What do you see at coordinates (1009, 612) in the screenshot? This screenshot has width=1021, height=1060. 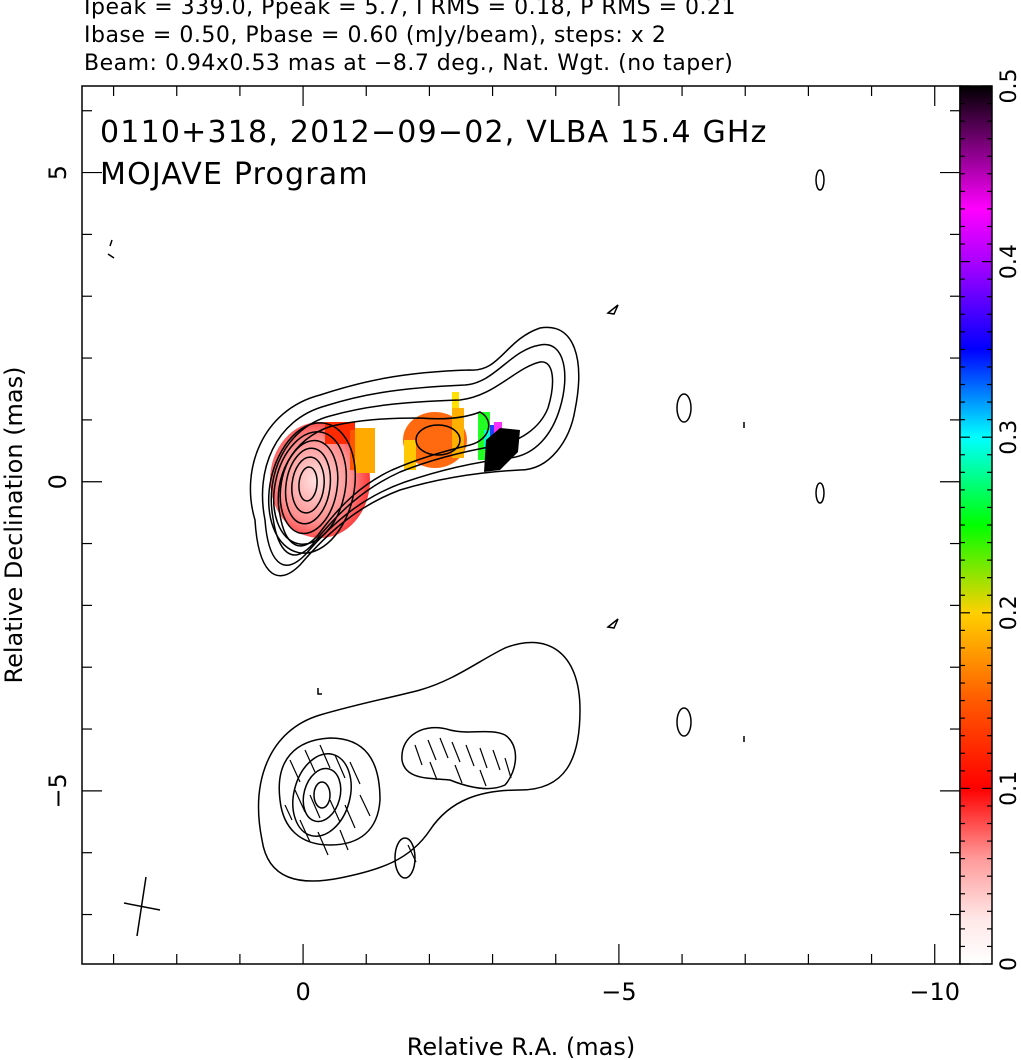 I see `colorbar-tick-label: 0.2` at bounding box center [1009, 612].